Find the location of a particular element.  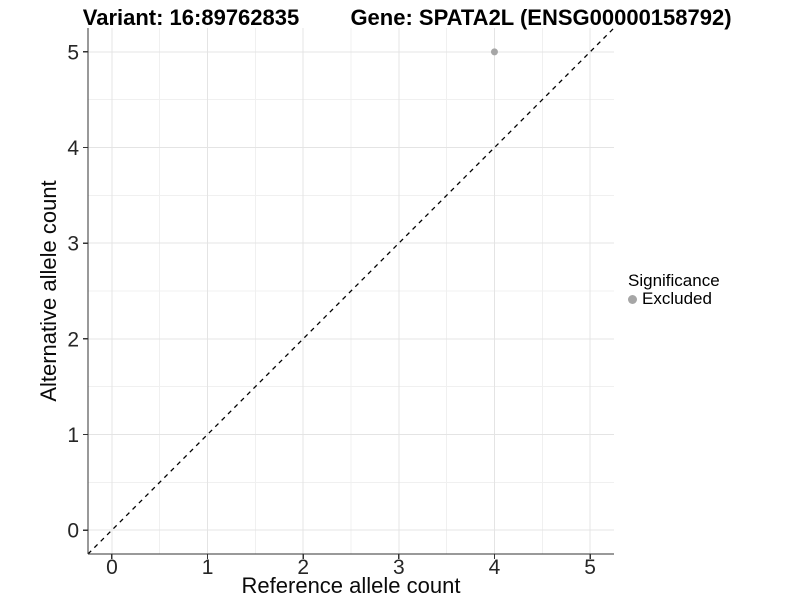

y-tick-label: 1 is located at coordinates (73, 435).